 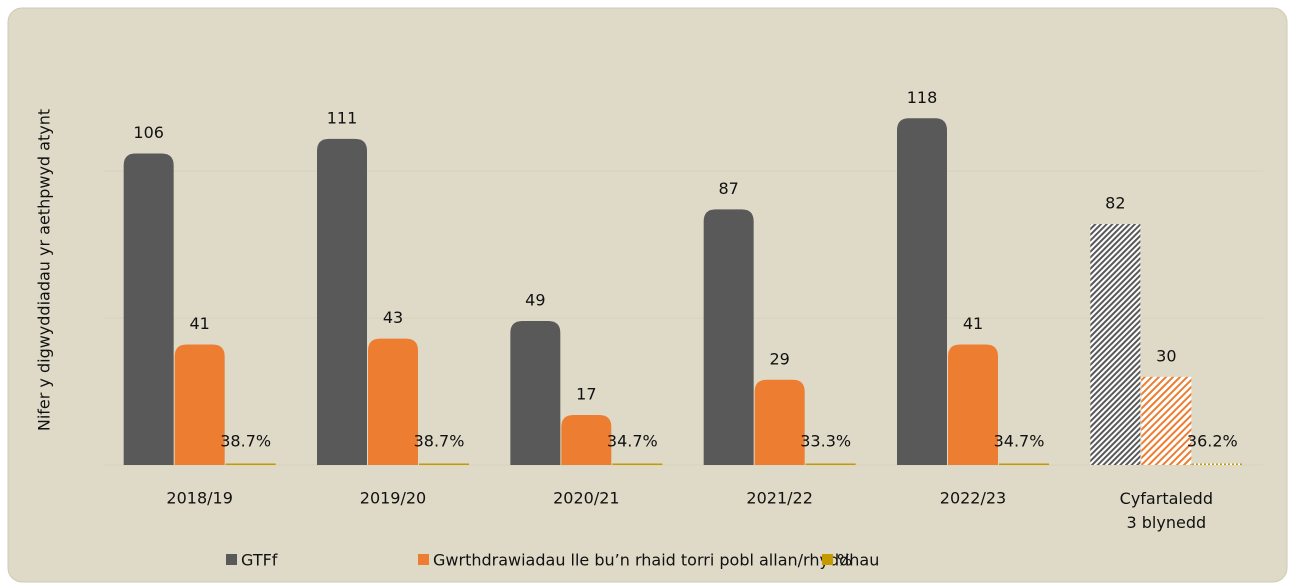 What do you see at coordinates (973, 498) in the screenshot?
I see `x-tick-label: 2022/23` at bounding box center [973, 498].